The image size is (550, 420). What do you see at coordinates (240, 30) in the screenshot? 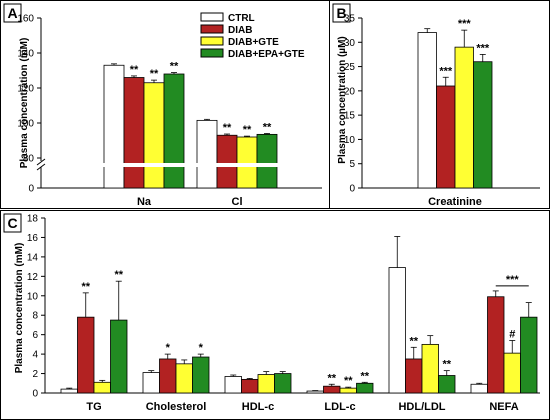
I see `legend-label-diab: DIAB` at bounding box center [240, 30].